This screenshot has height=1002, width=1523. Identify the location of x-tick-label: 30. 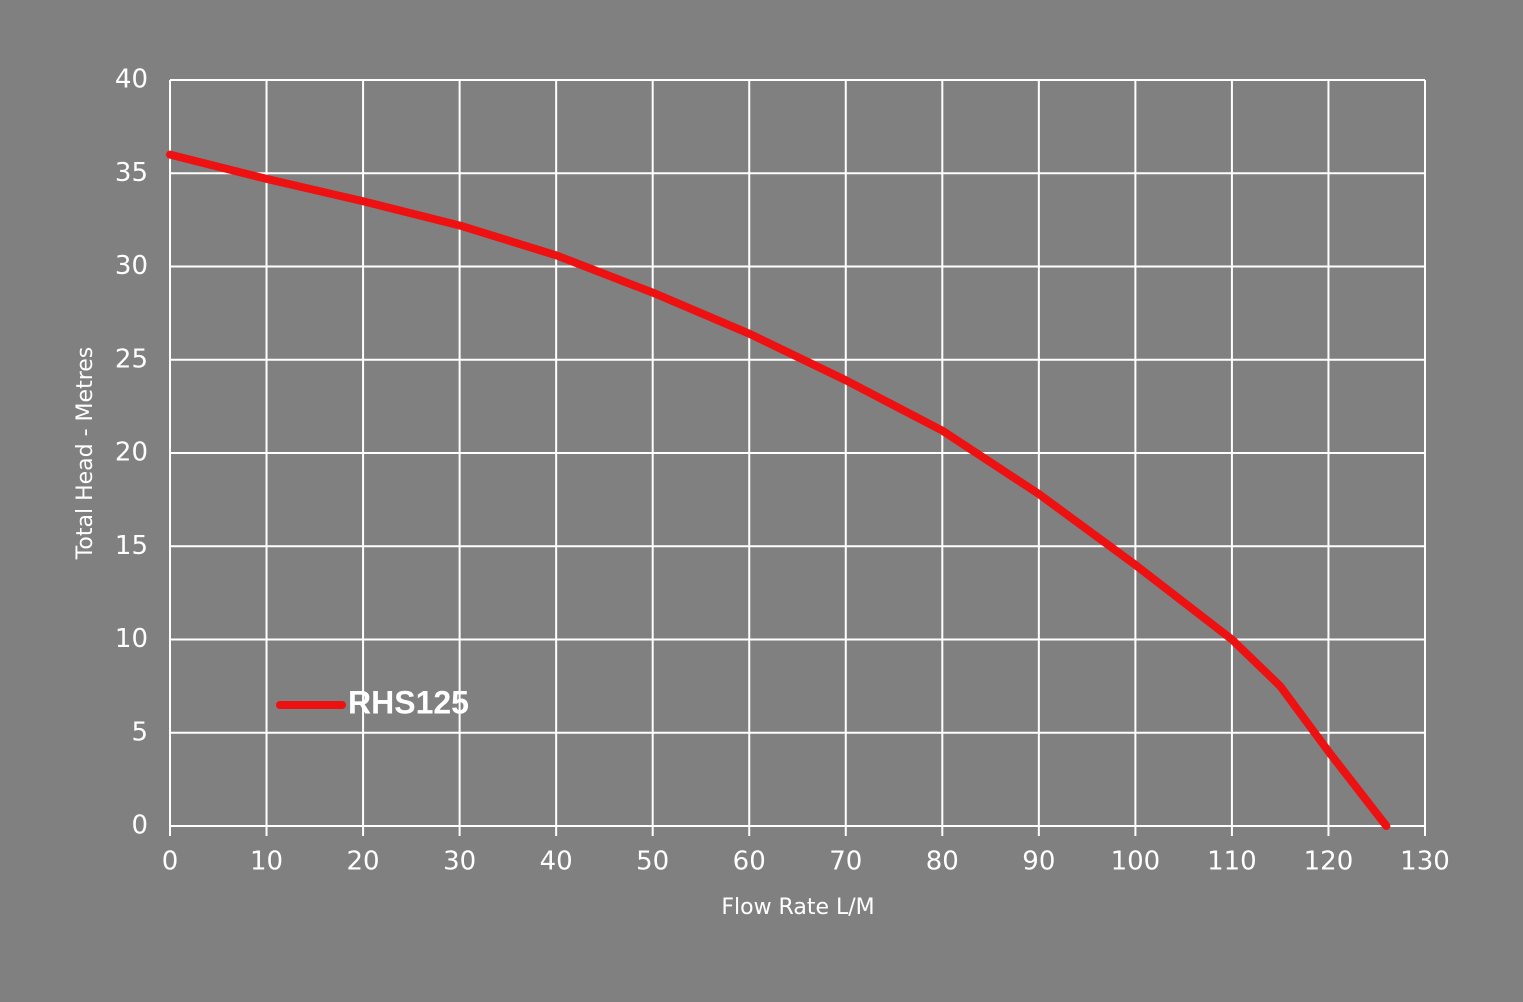
(459, 862).